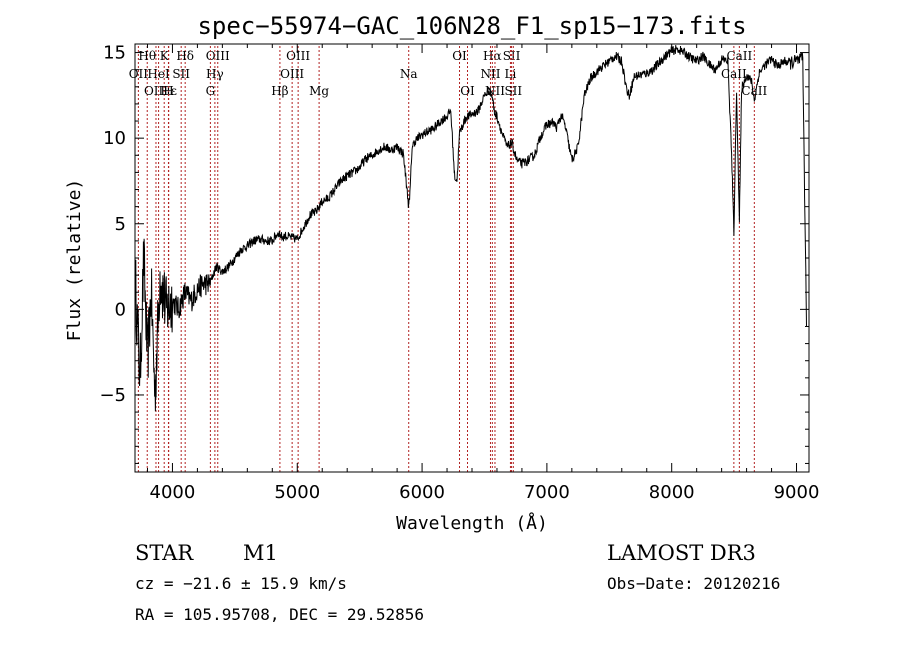 Image resolution: width=900 pixels, height=649 pixels. Describe the element at coordinates (165, 56) in the screenshot. I see `line-marker-label: K` at that location.